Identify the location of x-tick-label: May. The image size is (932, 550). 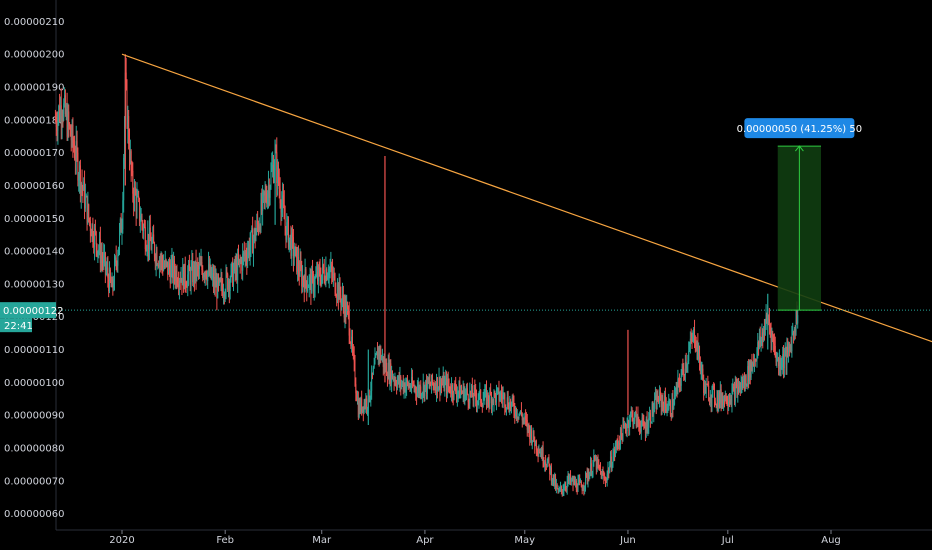
(524, 540).